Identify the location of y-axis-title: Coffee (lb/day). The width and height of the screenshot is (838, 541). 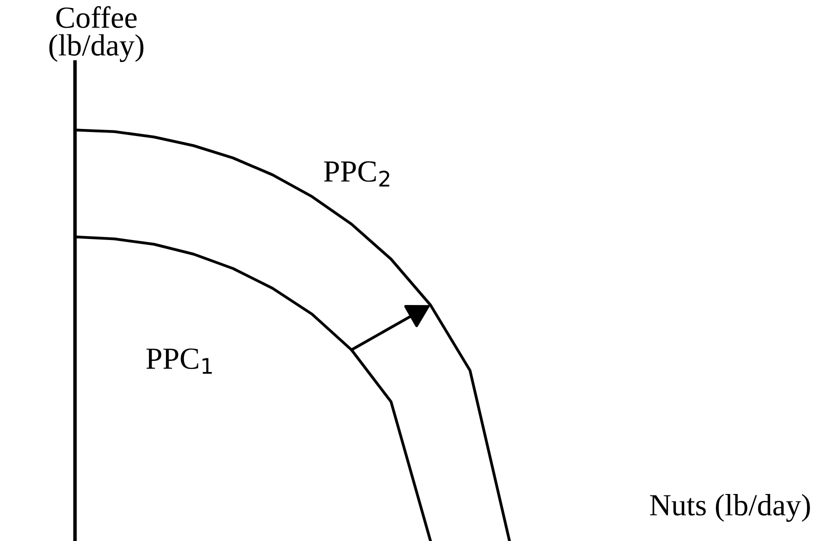
(96, 34).